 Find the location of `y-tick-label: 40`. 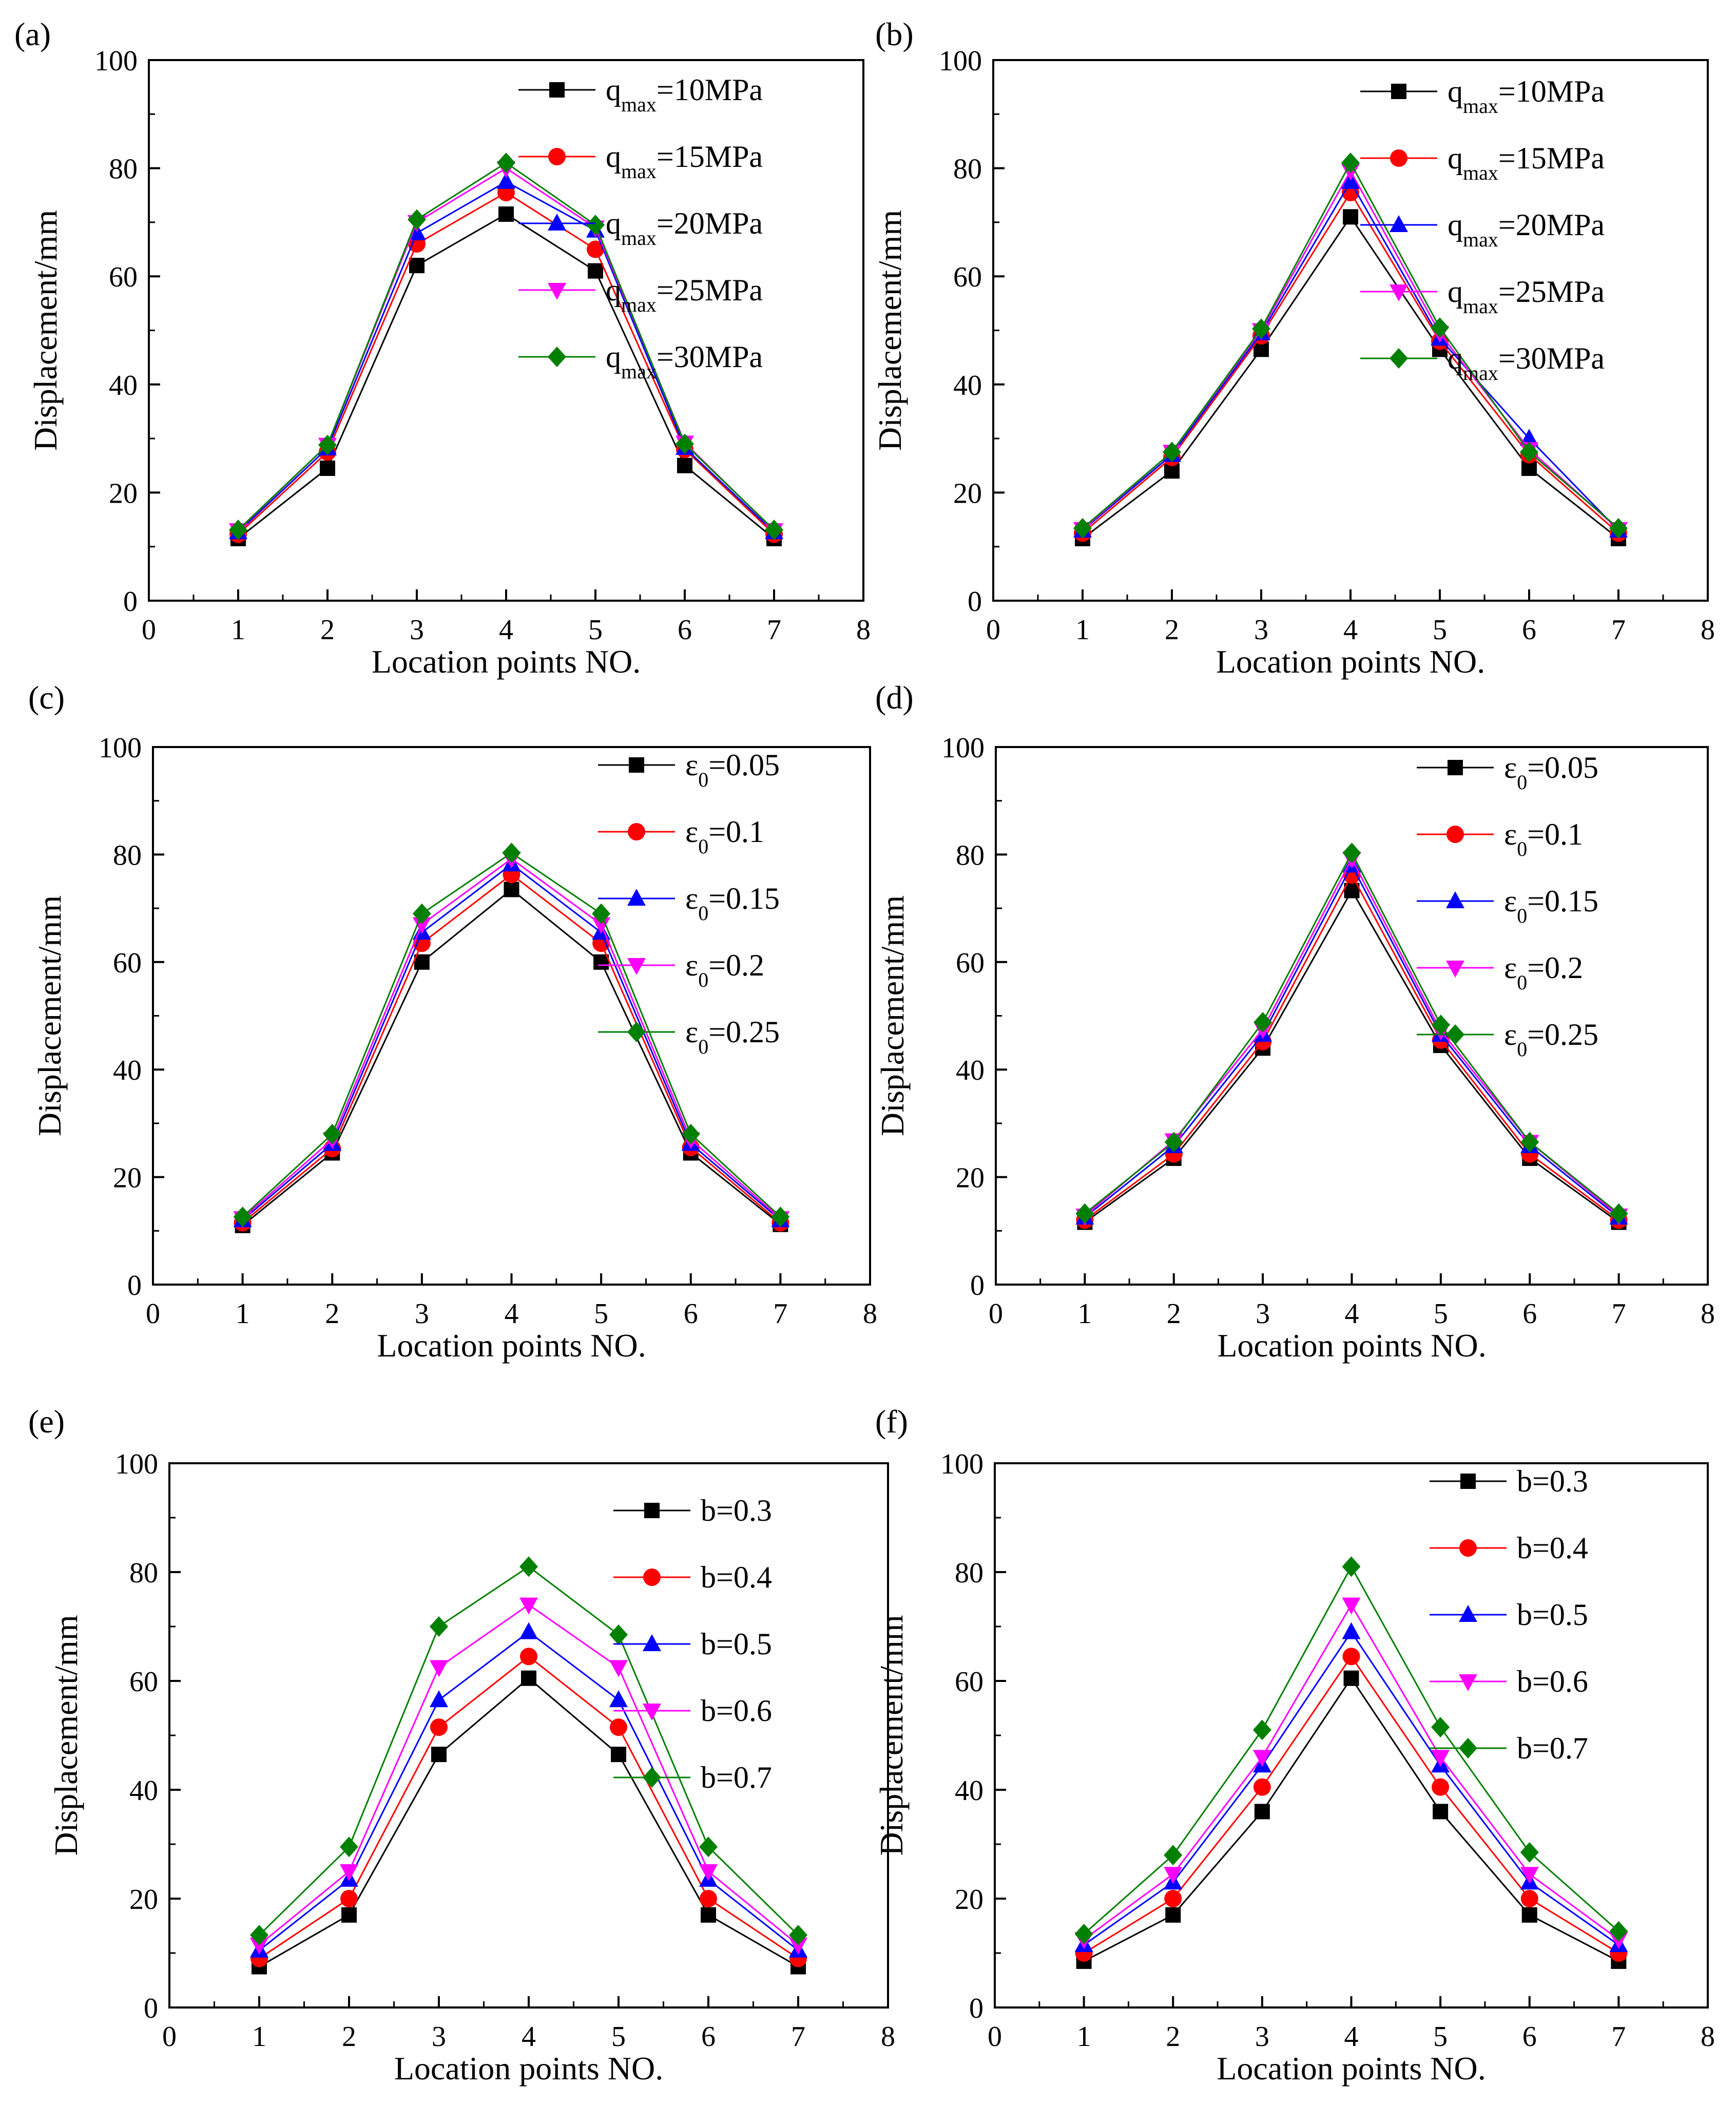

y-tick-label: 40 is located at coordinates (123, 386).